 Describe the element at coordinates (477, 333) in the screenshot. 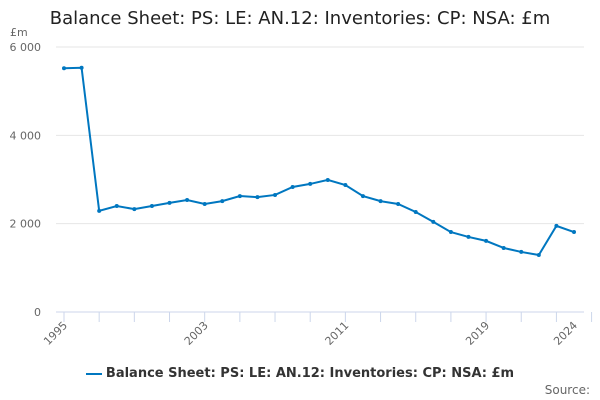

I see `x-tick-label: 2019` at that location.